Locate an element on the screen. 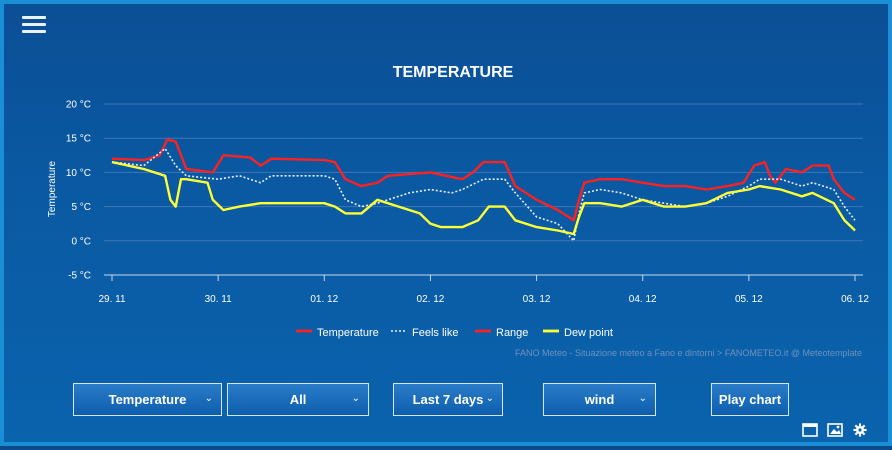  y-axis-title: Temperature is located at coordinates (52, 188).